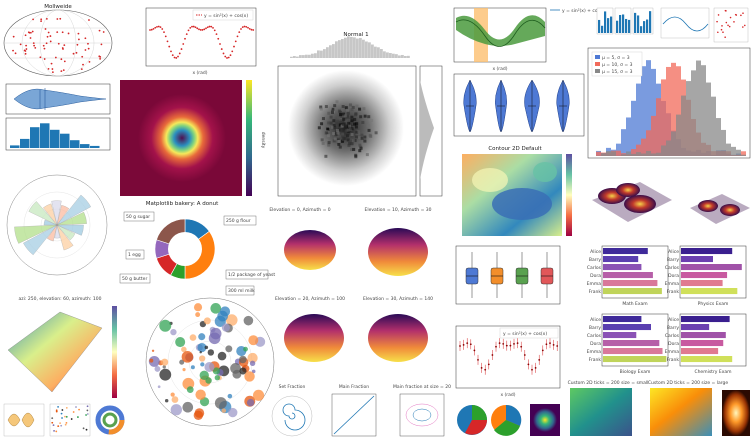 The width and height of the screenshot is (754, 443). What do you see at coordinates (241, 291) in the screenshot?
I see `pie-label-milk: 300 ml milk` at bounding box center [241, 291].